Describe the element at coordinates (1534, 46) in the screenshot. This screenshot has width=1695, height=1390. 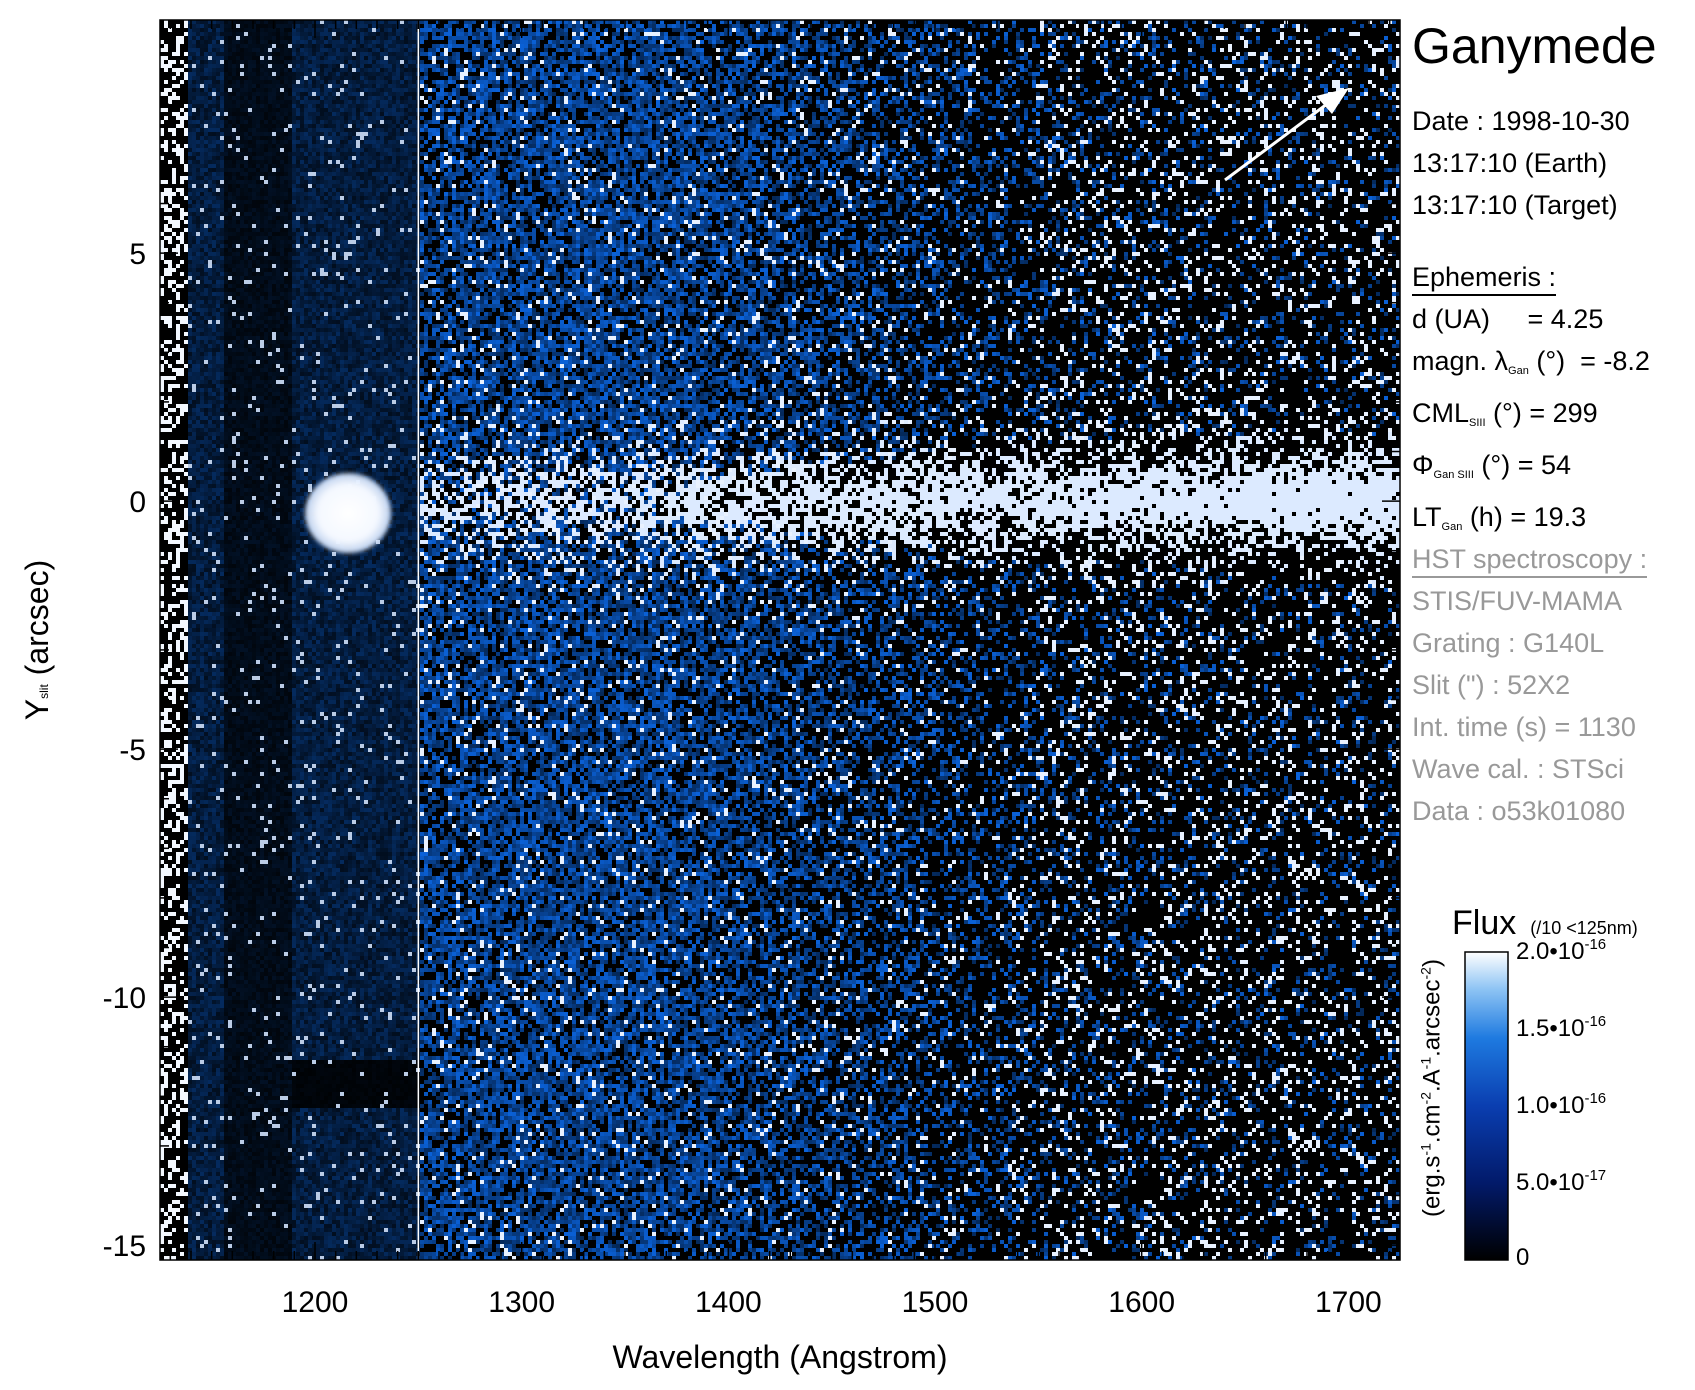
I see `chart-title: Ganymede` at that location.